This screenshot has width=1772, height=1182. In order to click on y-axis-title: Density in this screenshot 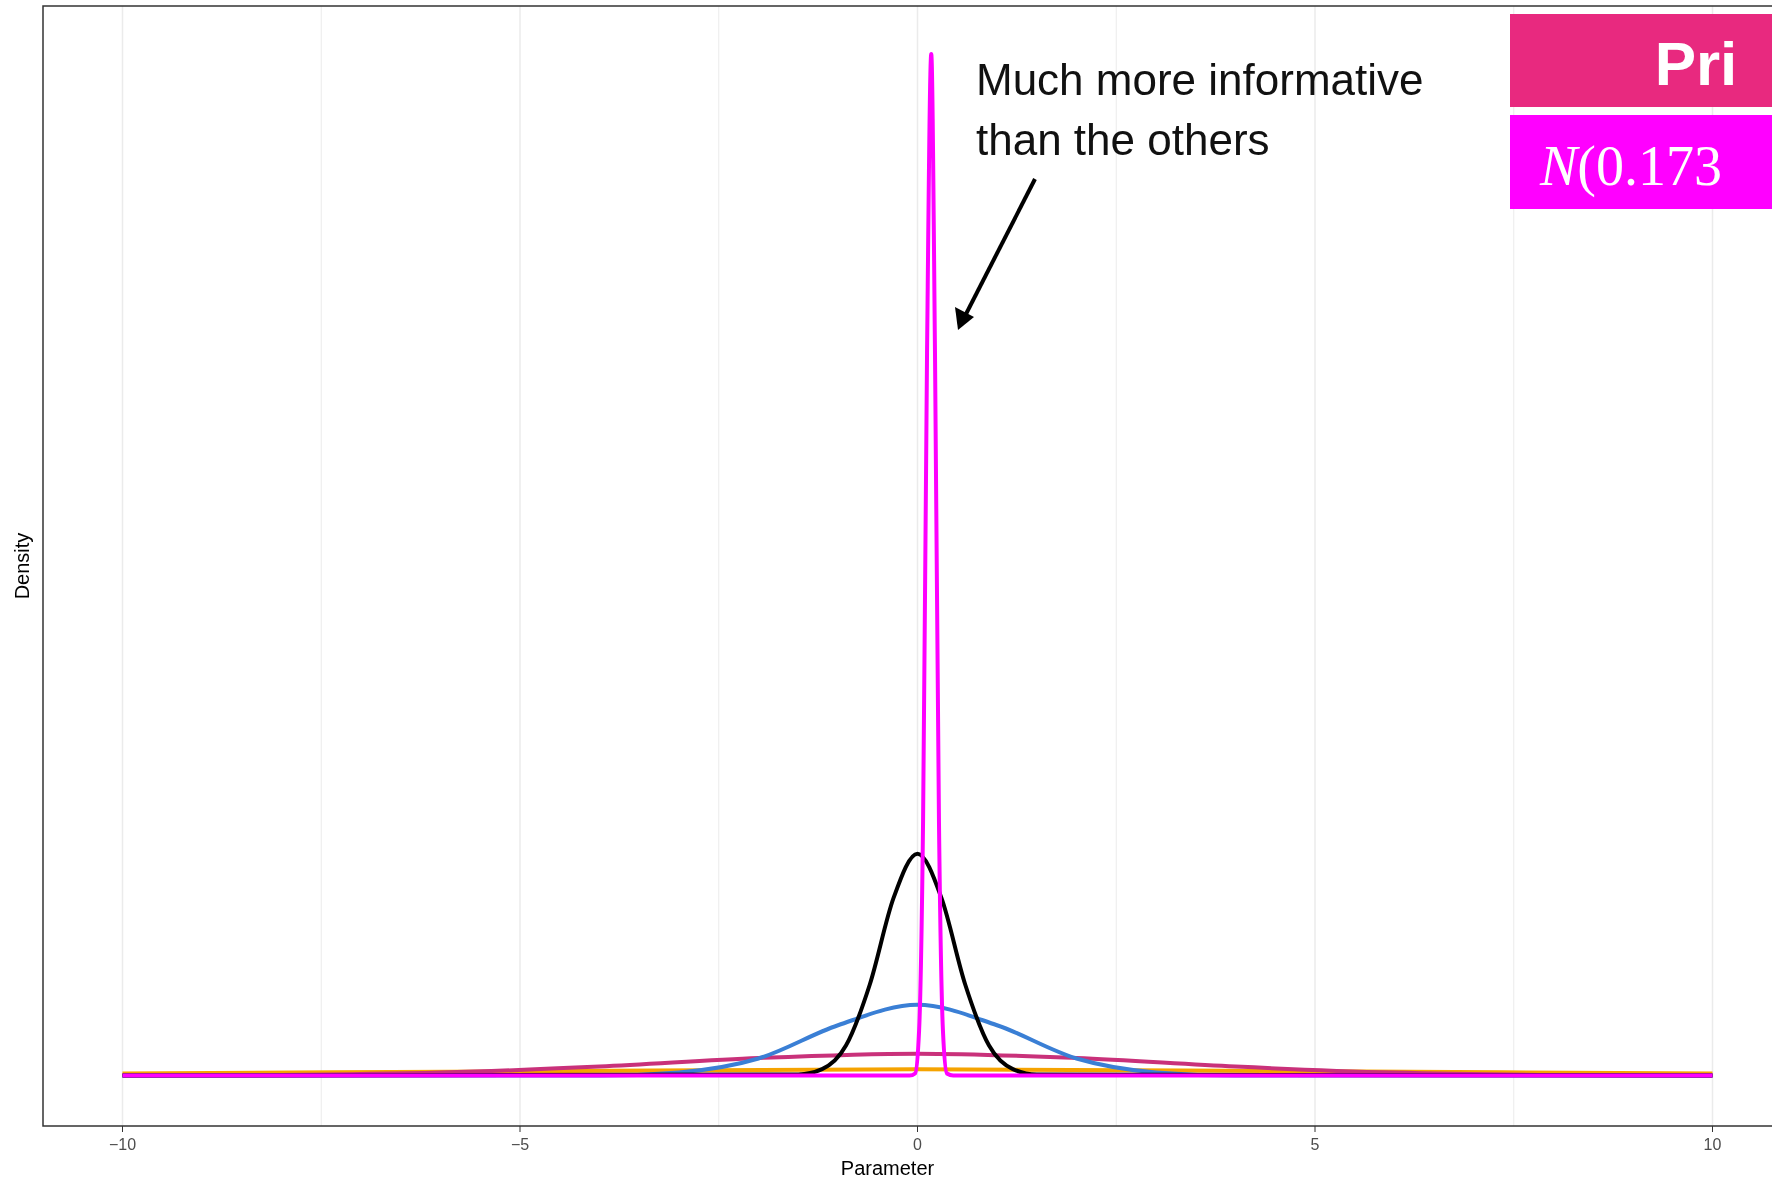, I will do `click(22, 566)`.